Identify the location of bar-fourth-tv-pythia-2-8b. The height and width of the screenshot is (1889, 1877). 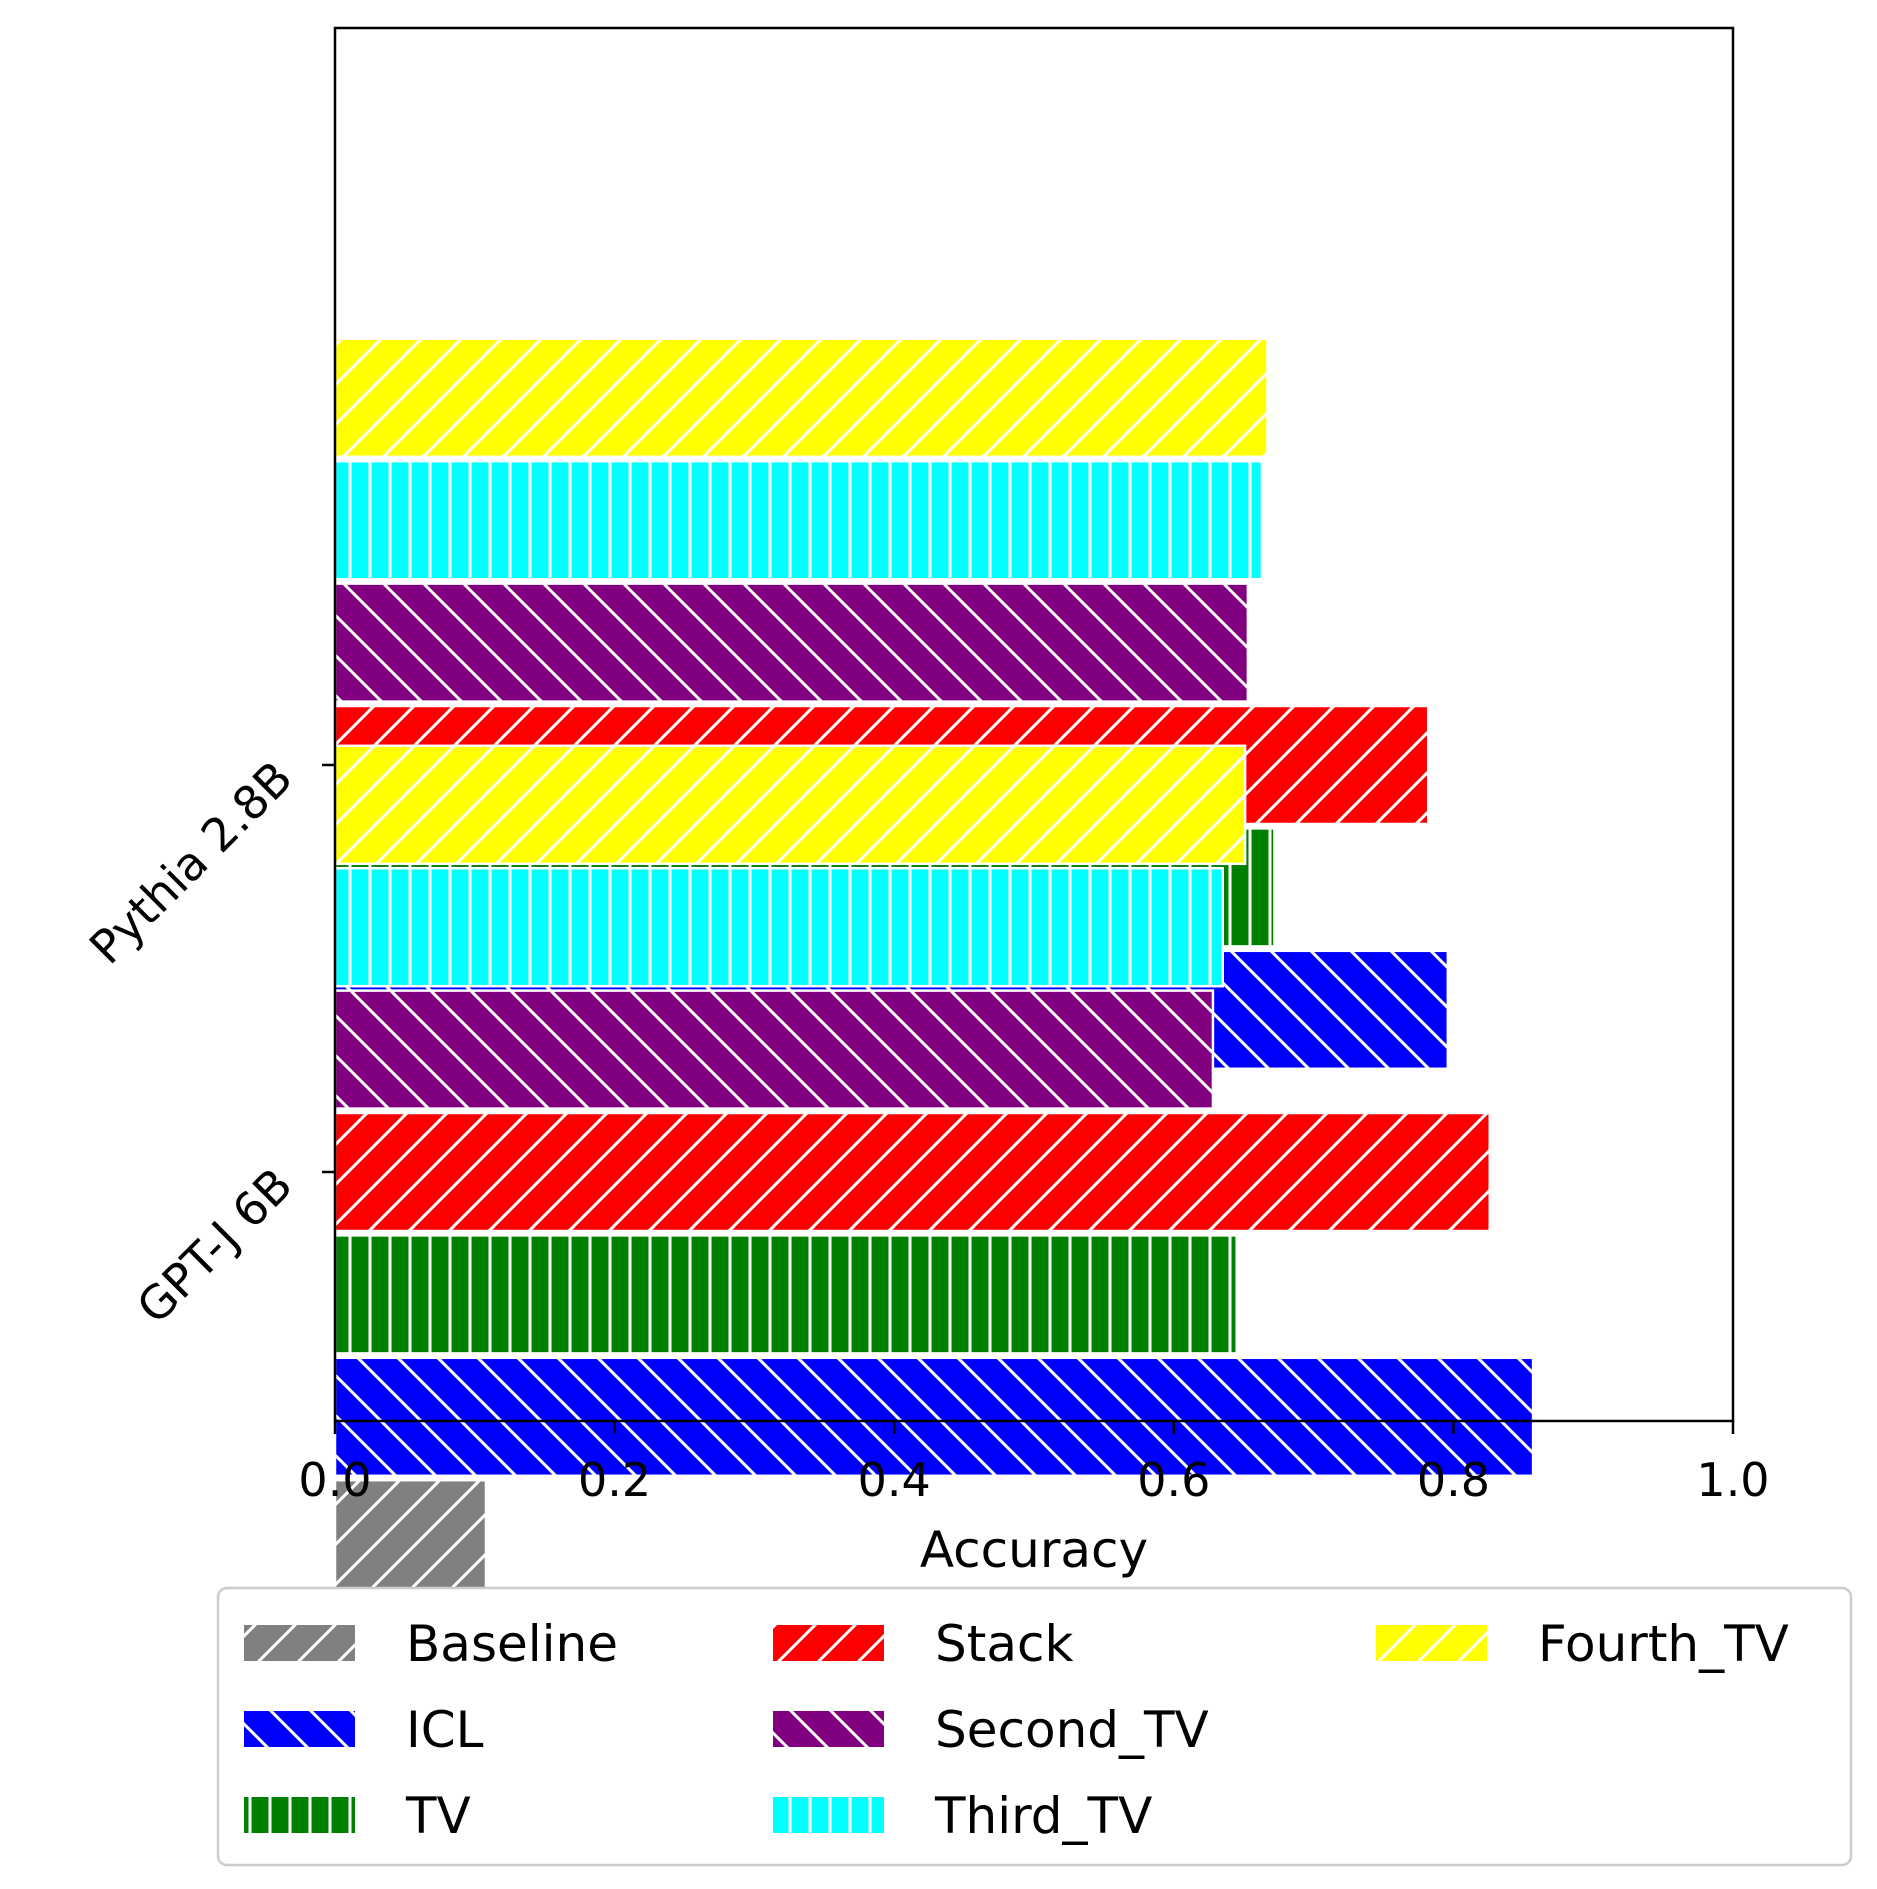
(801, 398).